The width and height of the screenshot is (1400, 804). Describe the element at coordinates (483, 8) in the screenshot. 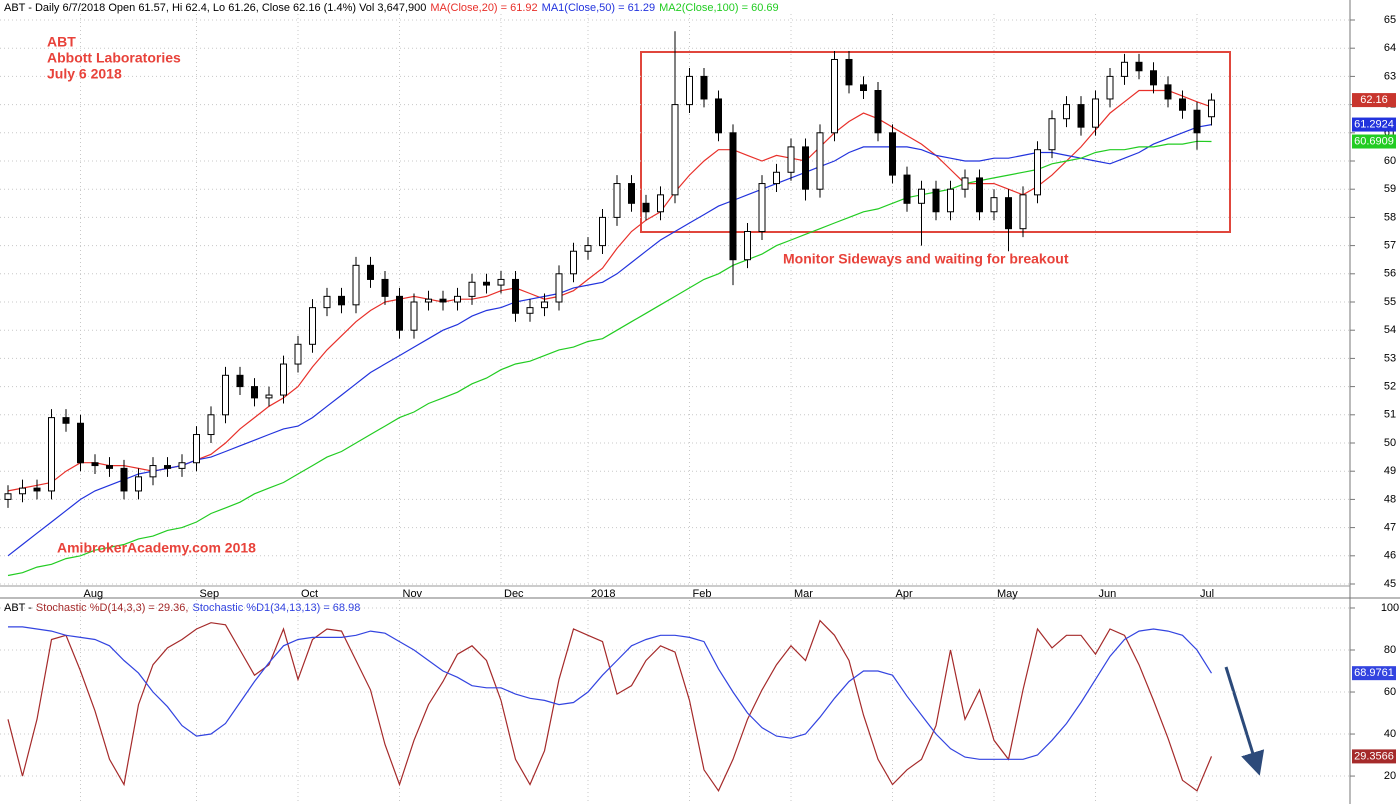

I see `legend-entry: MA(Close,20) = 61.92` at that location.